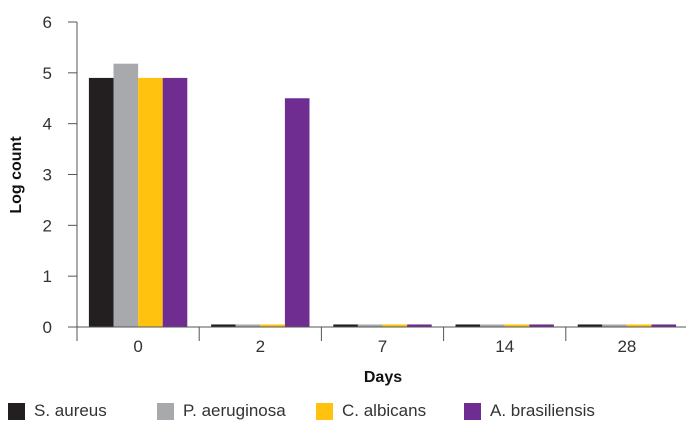 This screenshot has height=426, width=686. I want to click on legend-item: C. albicans, so click(371, 411).